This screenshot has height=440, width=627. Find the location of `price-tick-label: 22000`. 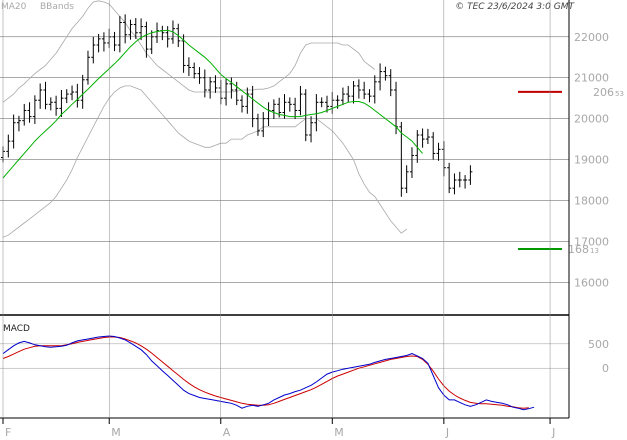

price-tick-label: 22000 is located at coordinates (591, 37).